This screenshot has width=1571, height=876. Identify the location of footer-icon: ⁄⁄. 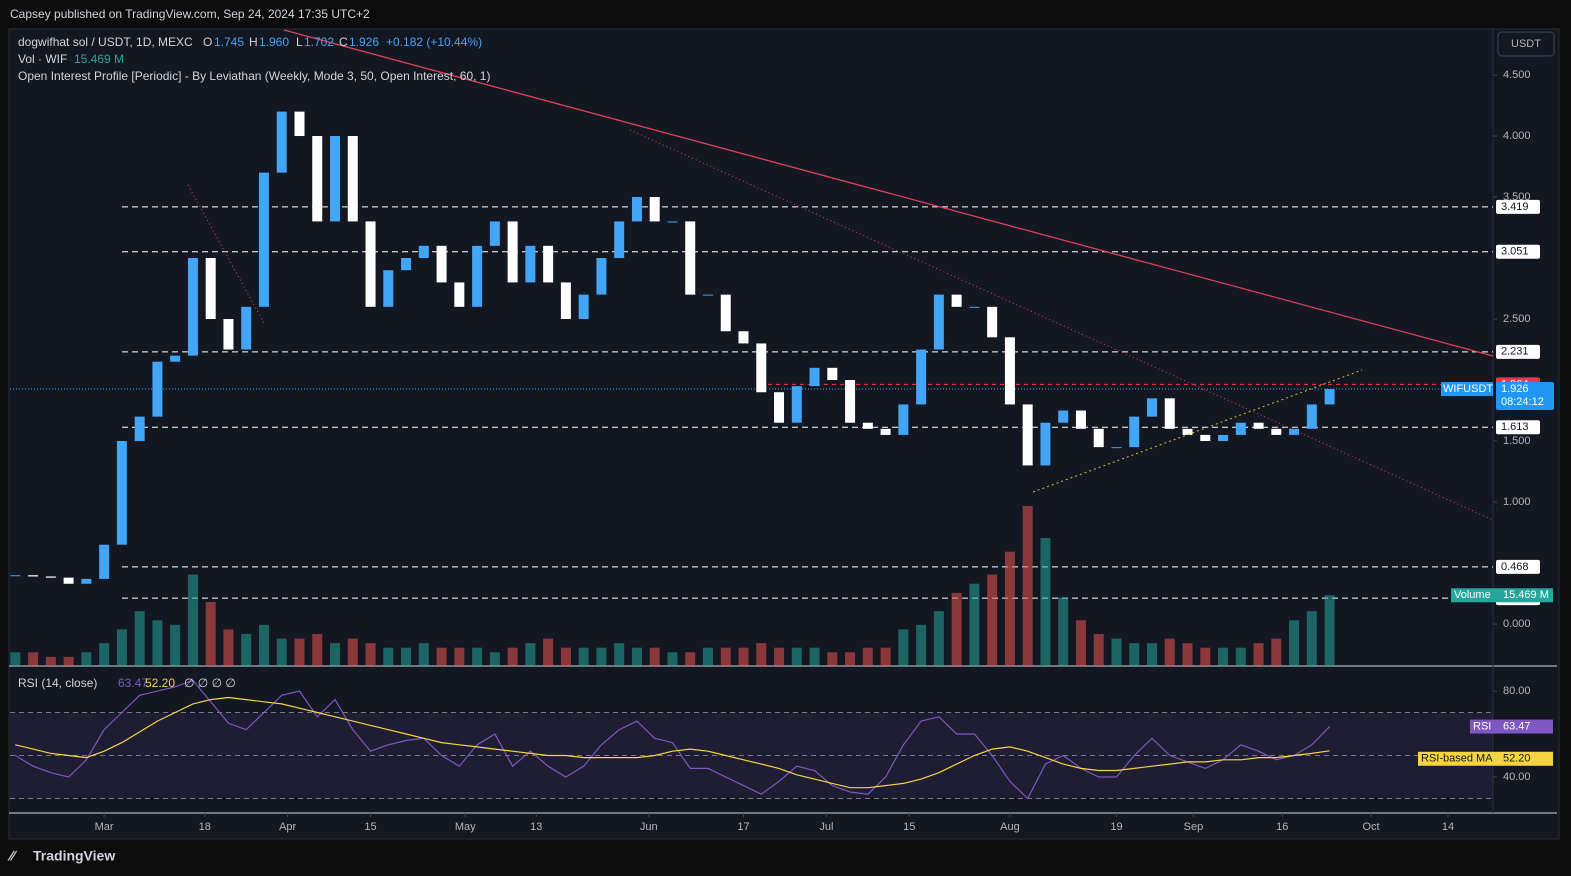
(12, 856).